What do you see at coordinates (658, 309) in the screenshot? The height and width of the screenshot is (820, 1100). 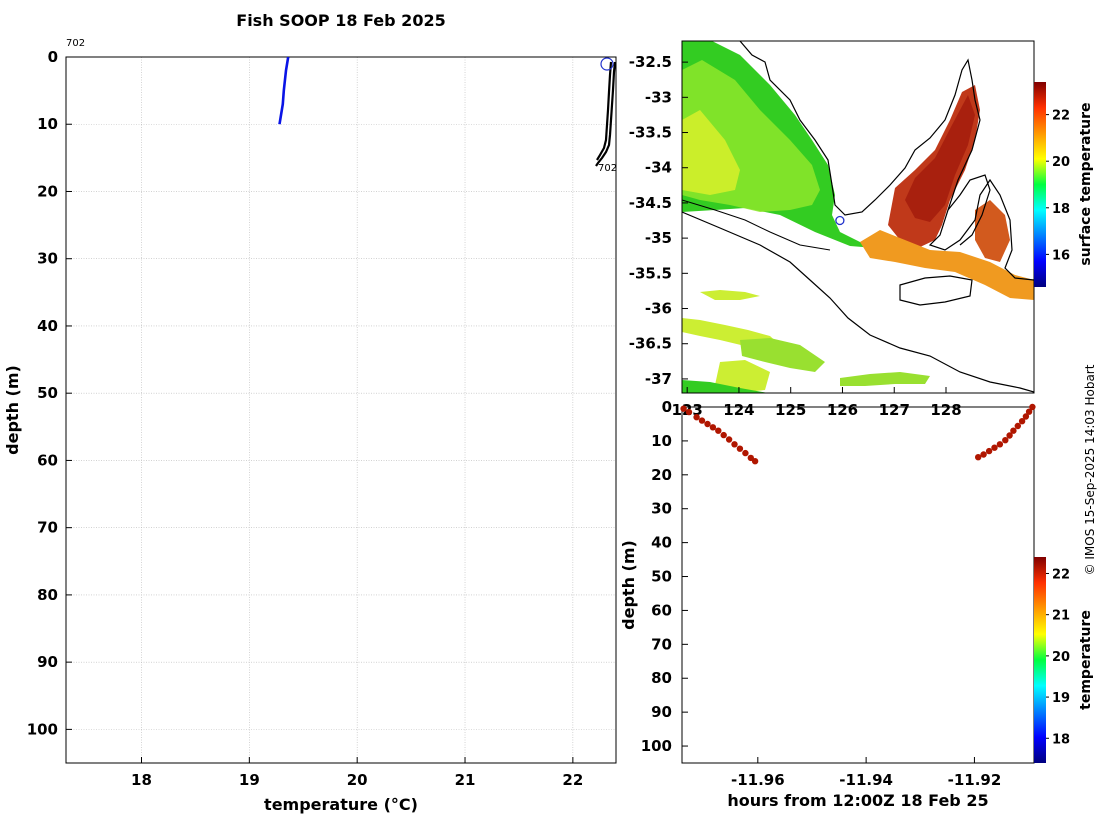 I see `map-y-tick-label: -36` at bounding box center [658, 309].